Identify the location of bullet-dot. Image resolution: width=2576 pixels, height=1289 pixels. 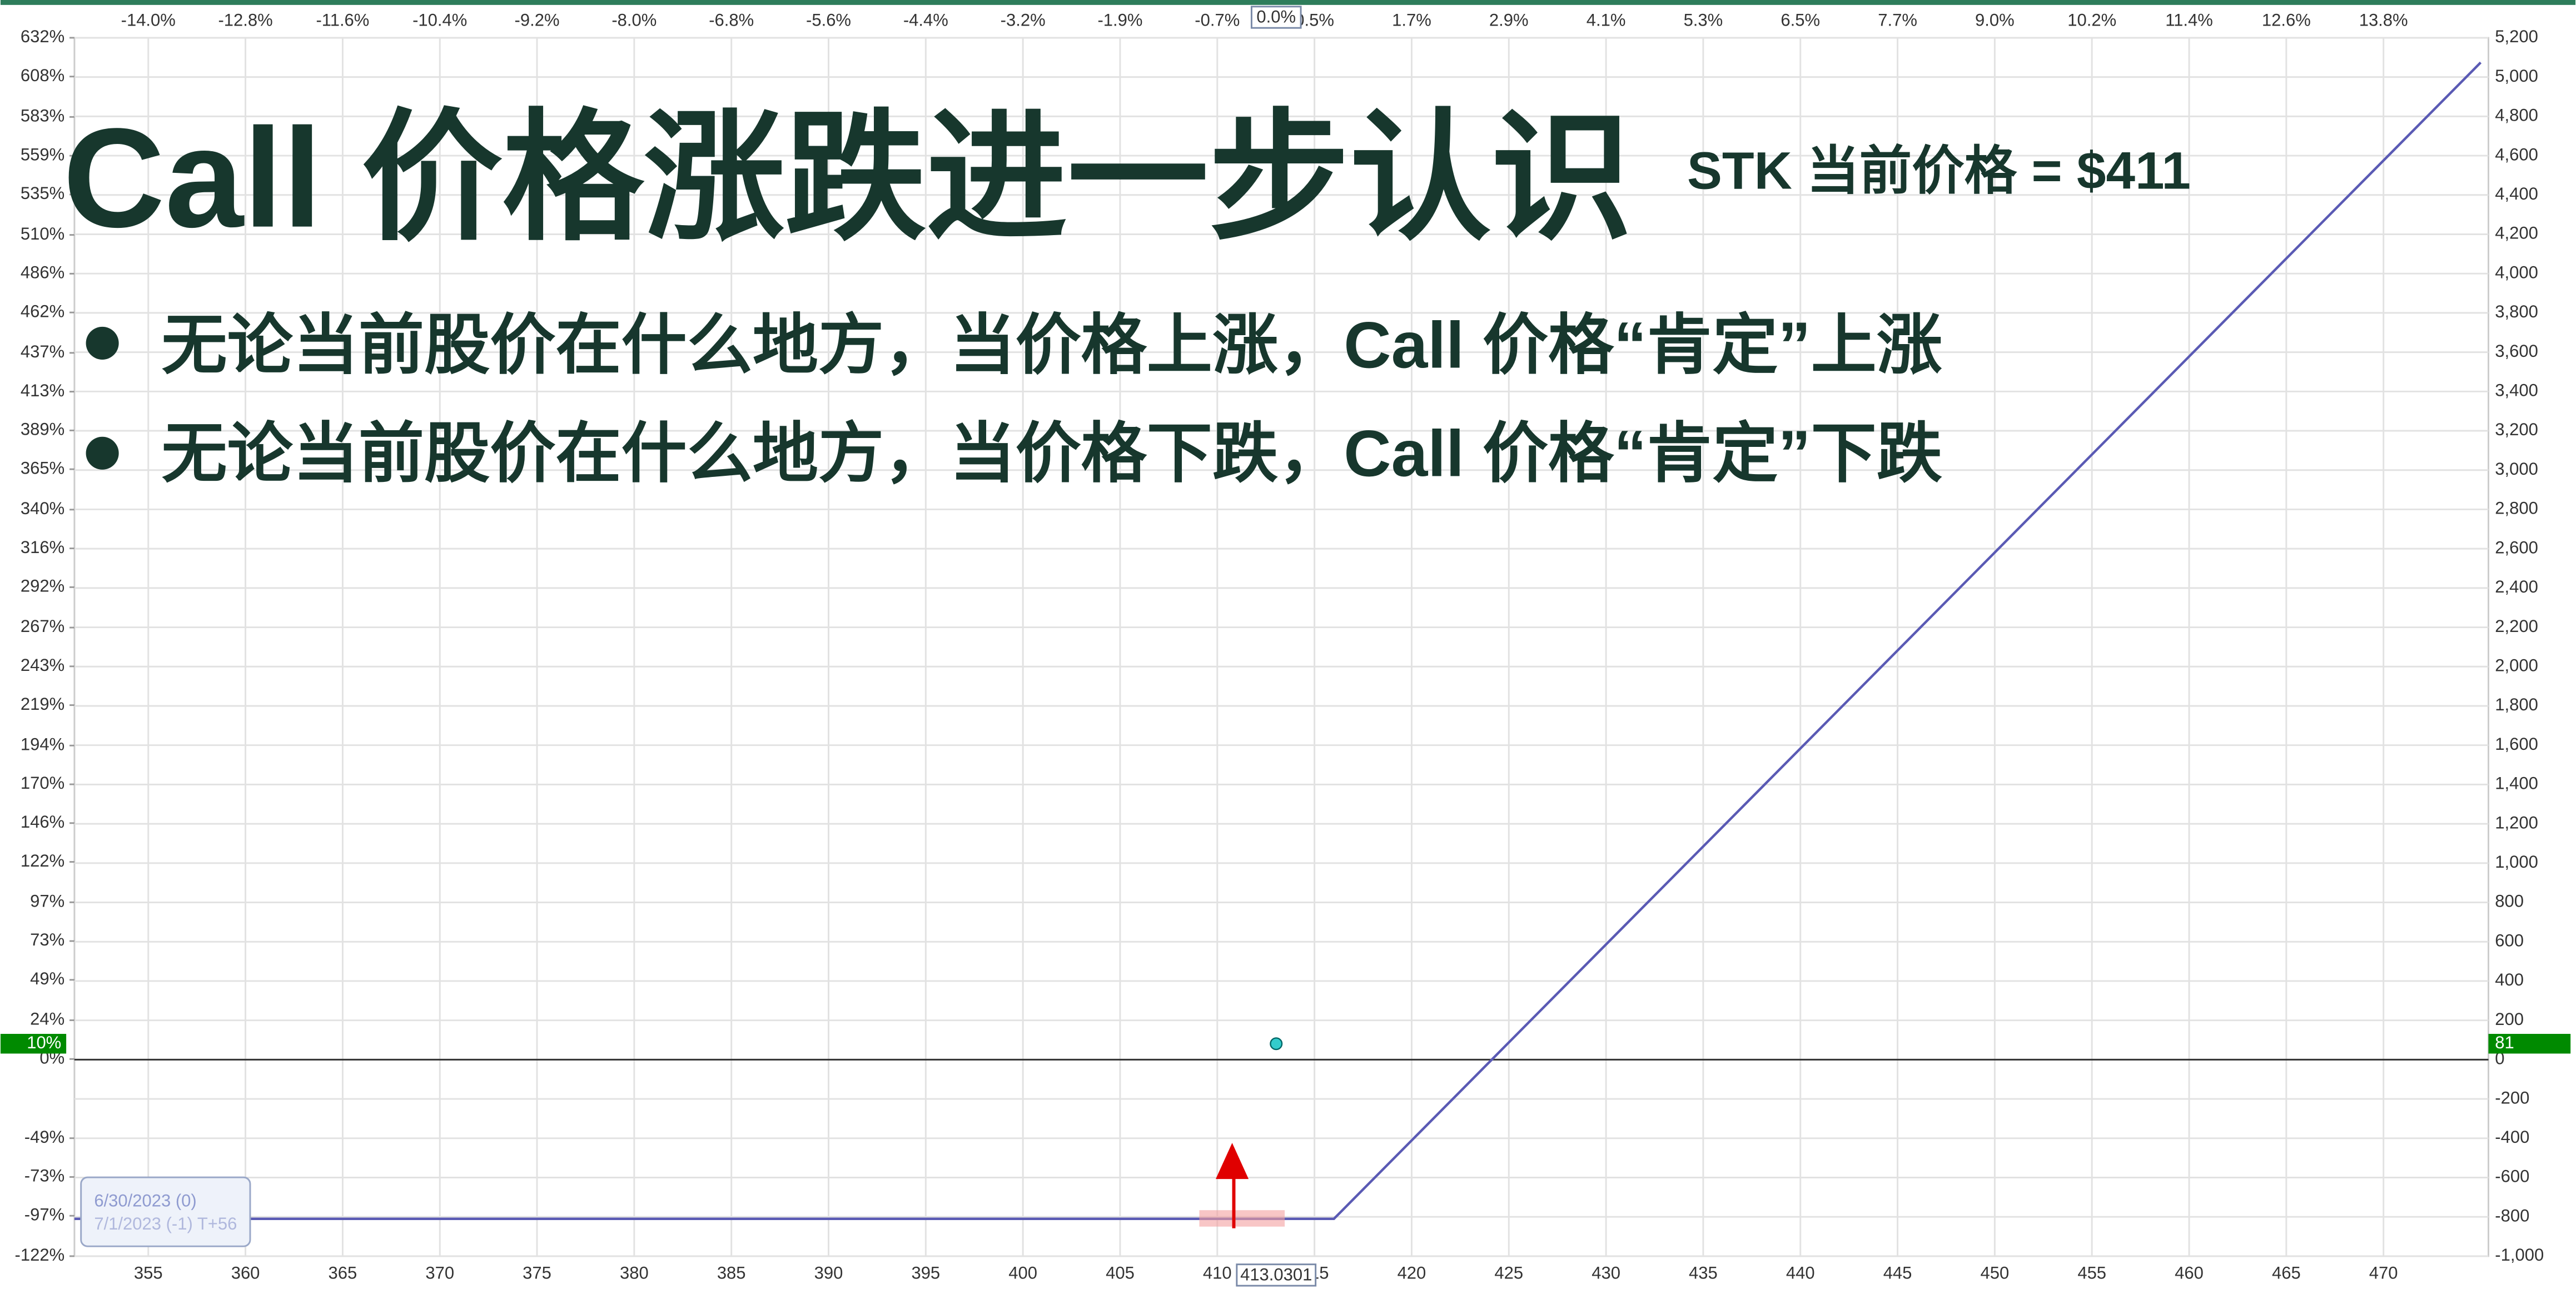
(103, 453).